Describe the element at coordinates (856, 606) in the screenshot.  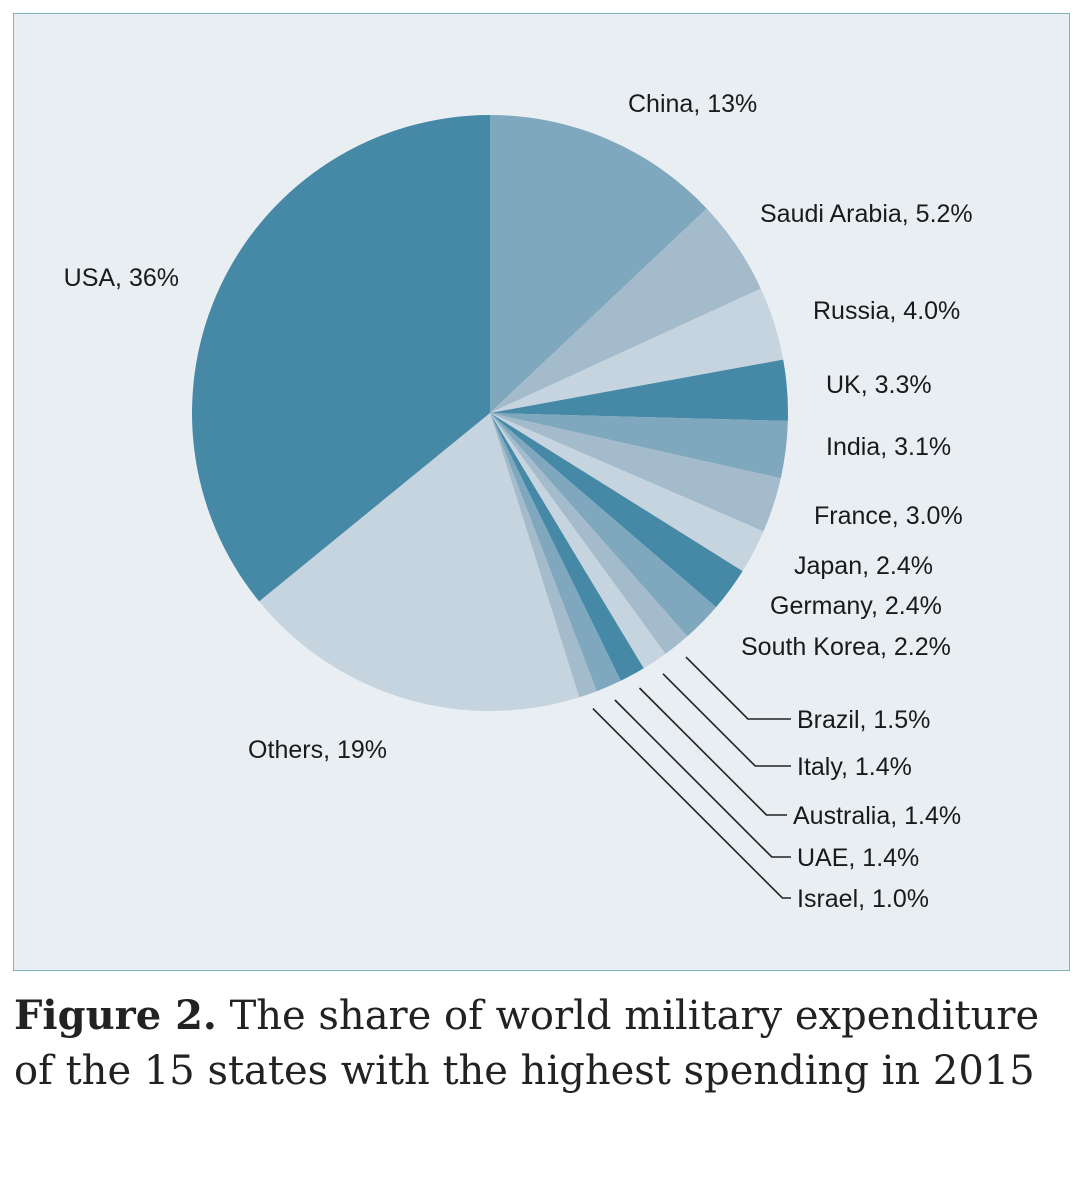
I see `label-germany: Germany, 2.4%` at that location.